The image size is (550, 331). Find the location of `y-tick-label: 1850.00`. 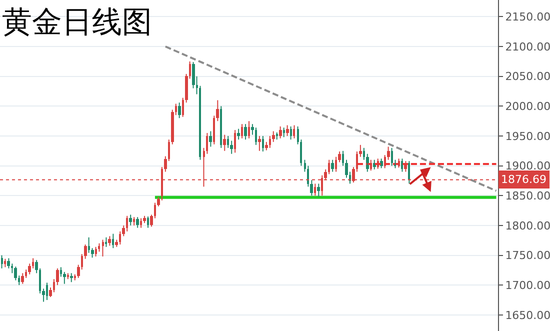

y-tick-label: 1850.00 is located at coordinates (527, 195).